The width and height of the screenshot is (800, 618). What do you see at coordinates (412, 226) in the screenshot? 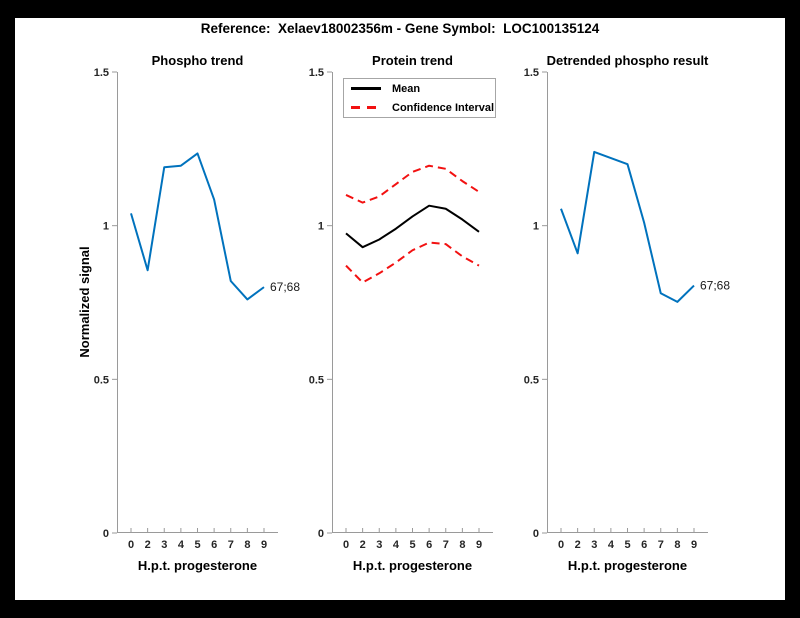
I see `mean-line` at bounding box center [412, 226].